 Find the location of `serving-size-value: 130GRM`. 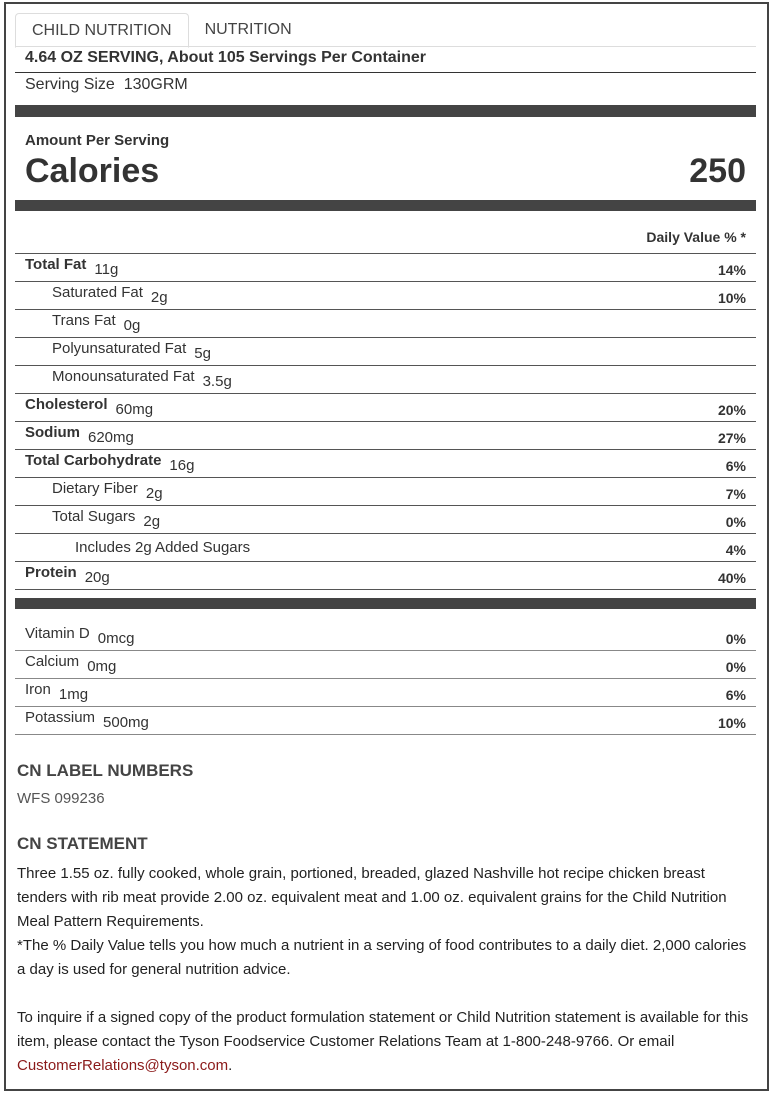

serving-size-value: 130GRM is located at coordinates (155, 84).